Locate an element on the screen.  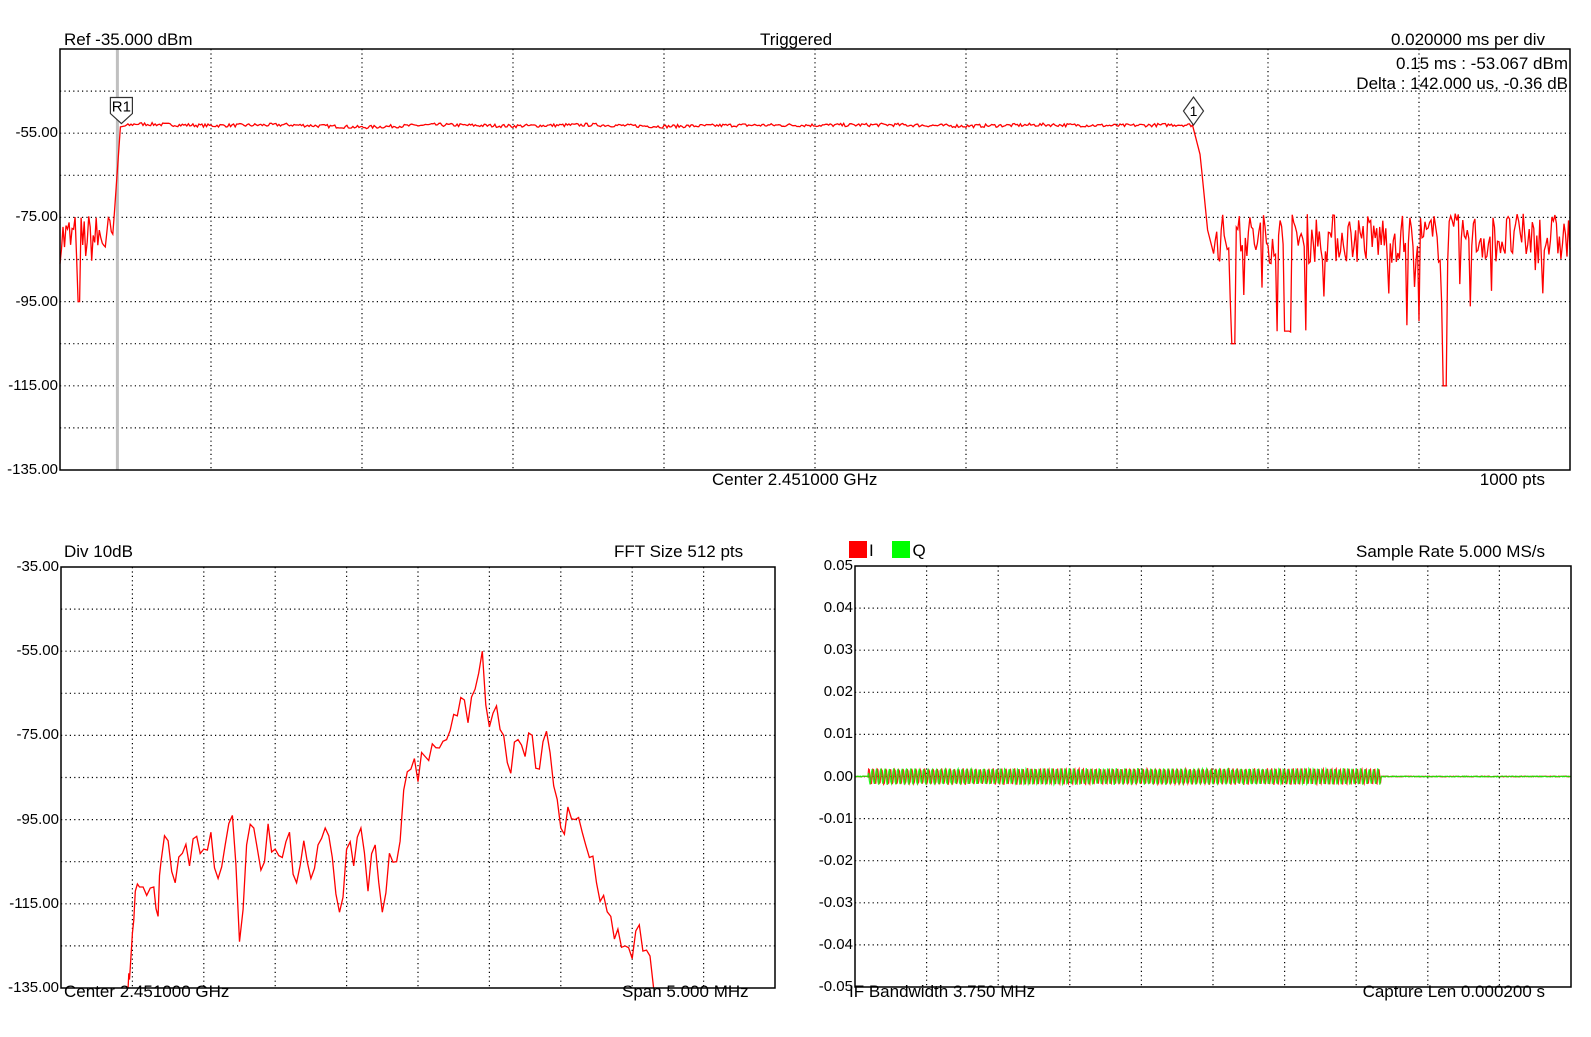
marker-1-diamond-icon is located at coordinates (1193, 111).